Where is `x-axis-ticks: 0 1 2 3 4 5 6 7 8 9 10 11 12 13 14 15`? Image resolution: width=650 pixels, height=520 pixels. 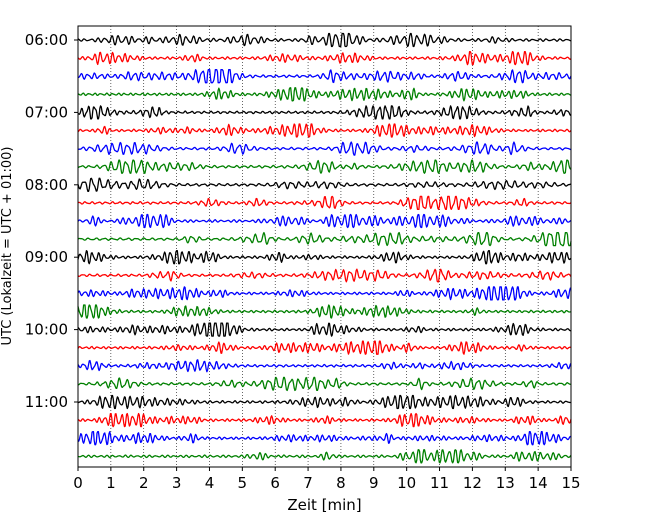 x-axis-ticks: 0 1 2 3 4 5 6 7 8 9 10 11 12 13 14 15 is located at coordinates (327, 479).